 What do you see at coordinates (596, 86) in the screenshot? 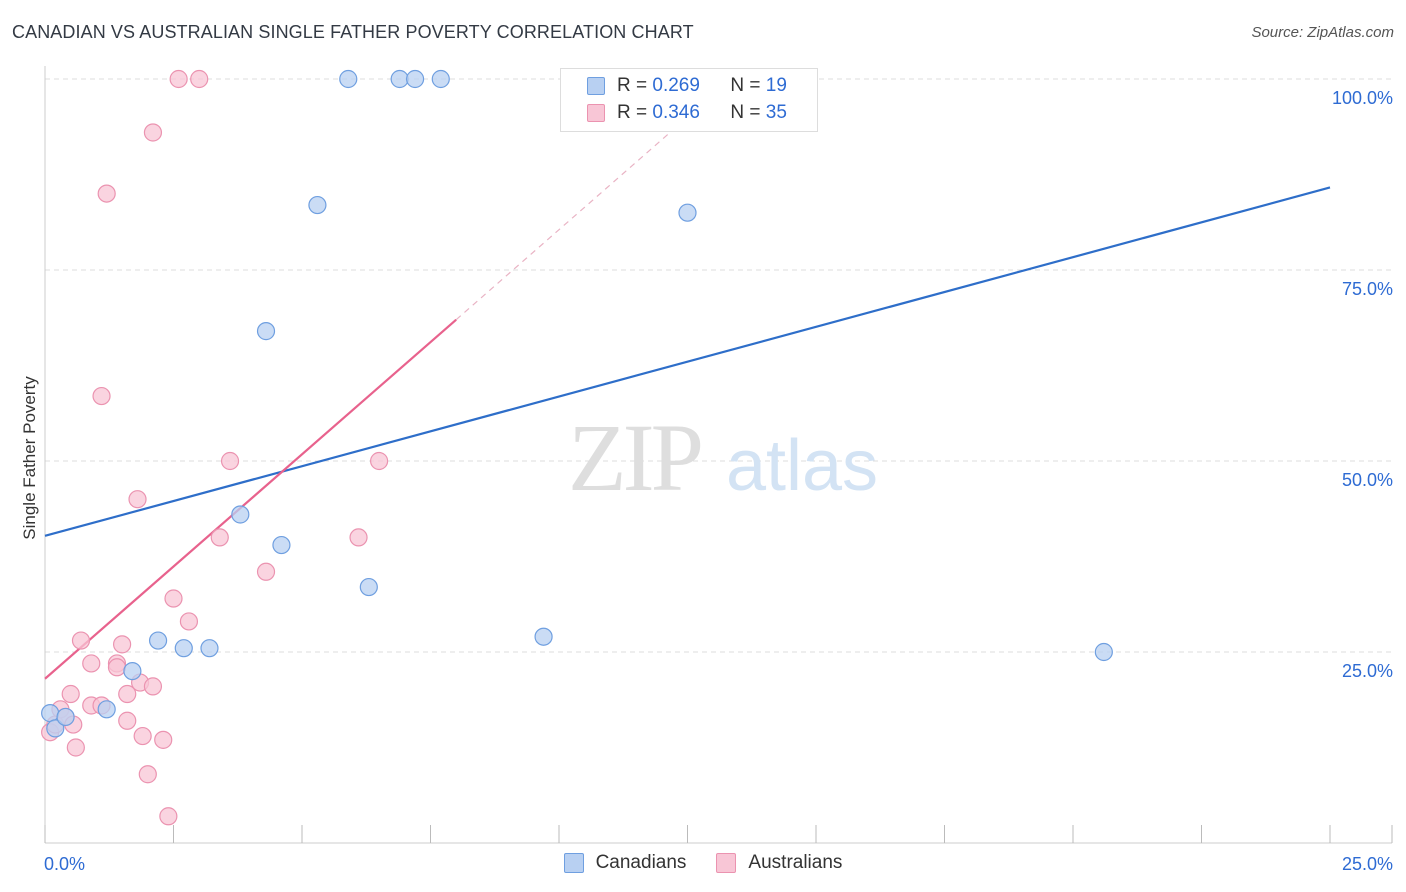
I see `canadians-swatch` at bounding box center [596, 86].